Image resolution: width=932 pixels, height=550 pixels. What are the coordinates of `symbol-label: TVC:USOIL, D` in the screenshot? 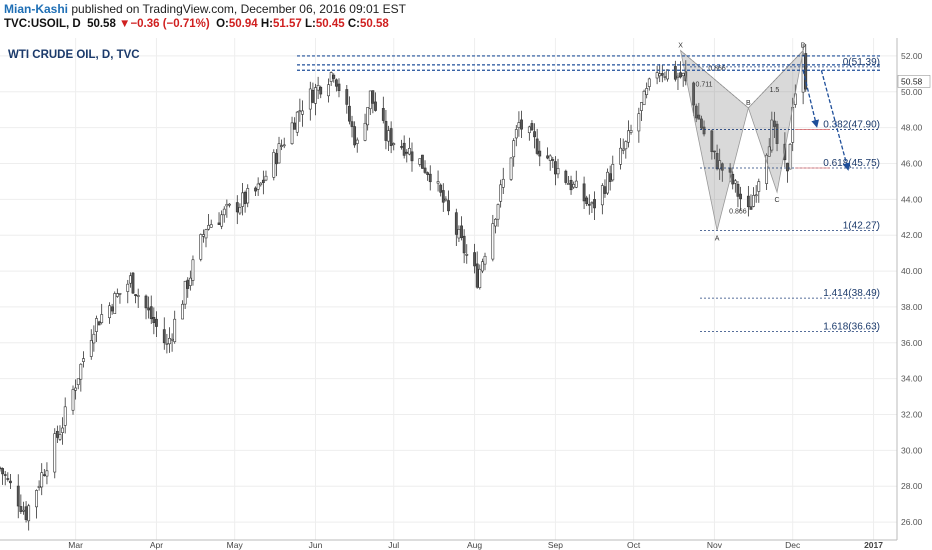 It's located at (42, 24).